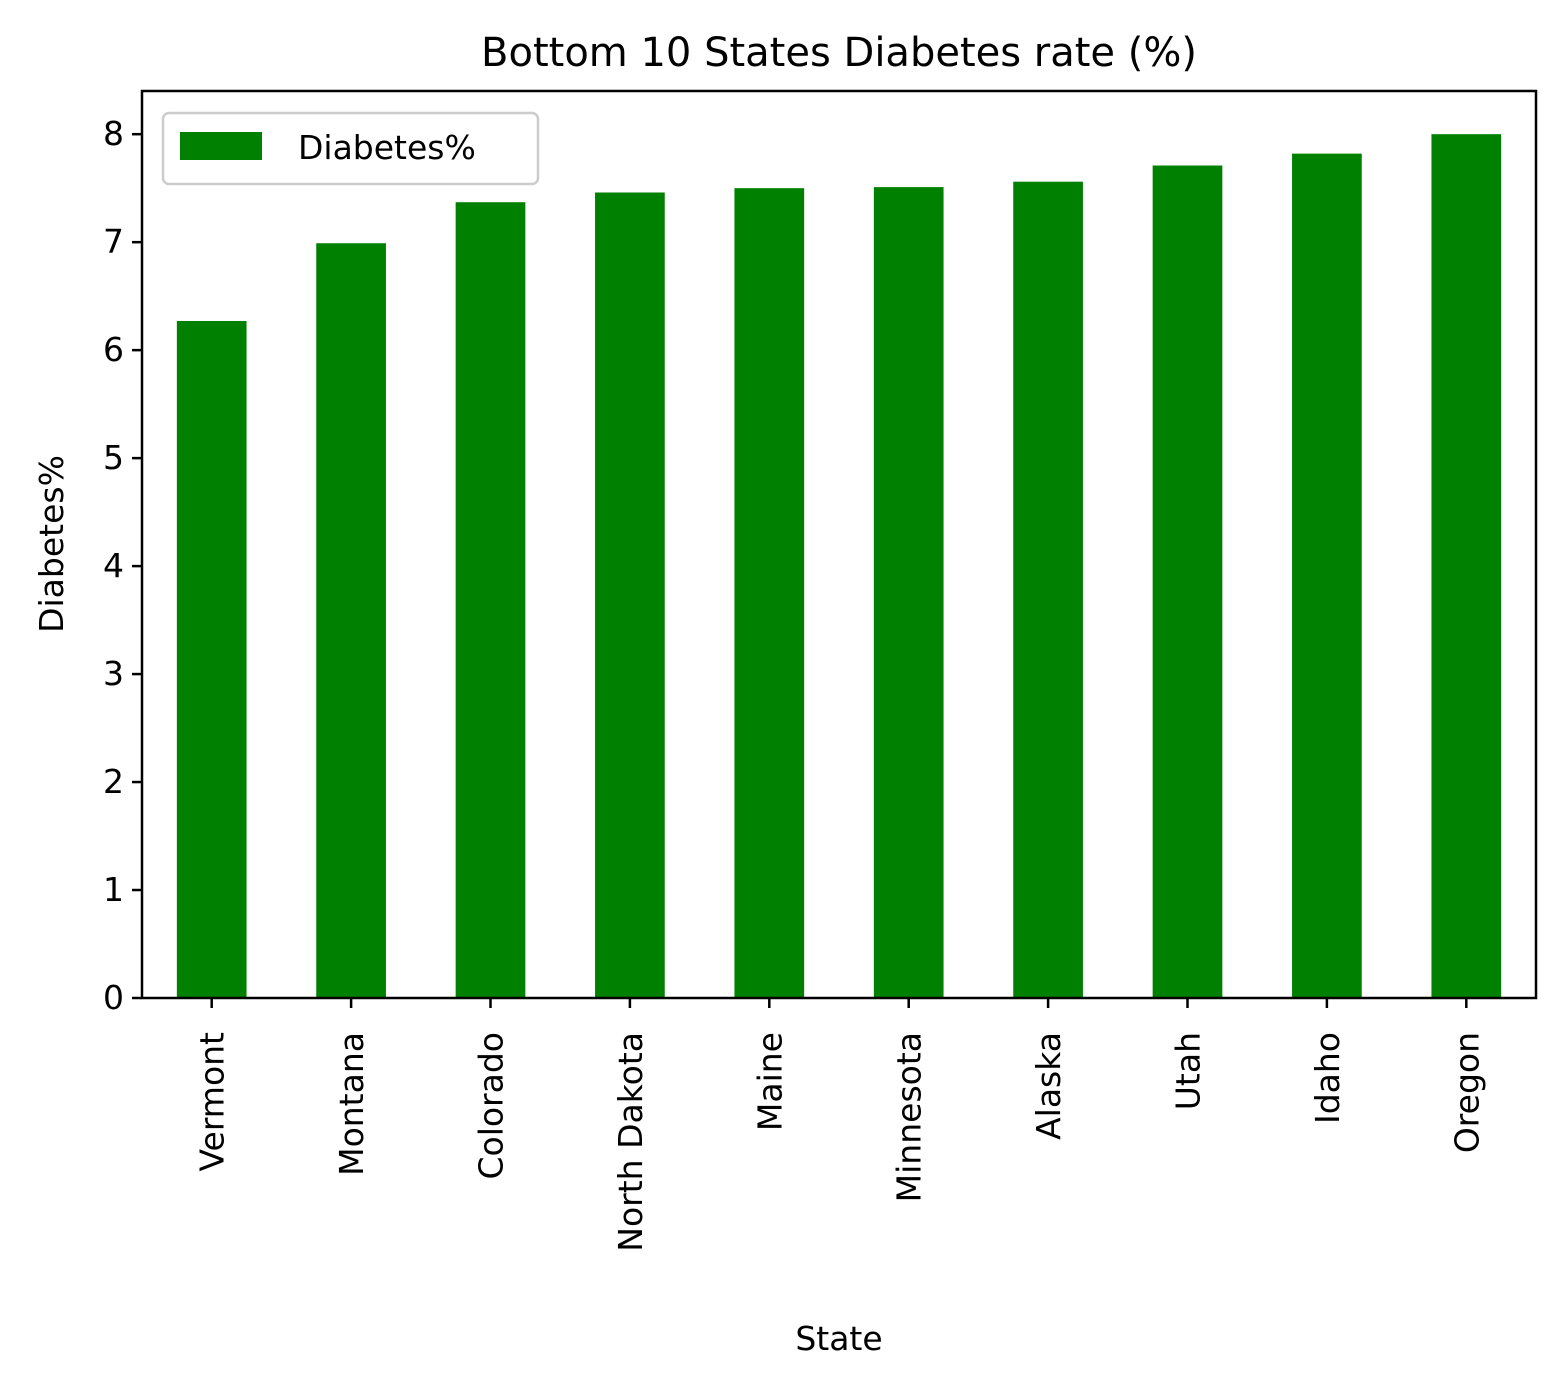 The image size is (1567, 1391). What do you see at coordinates (113, 349) in the screenshot?
I see `y-tick-label: 6` at bounding box center [113, 349].